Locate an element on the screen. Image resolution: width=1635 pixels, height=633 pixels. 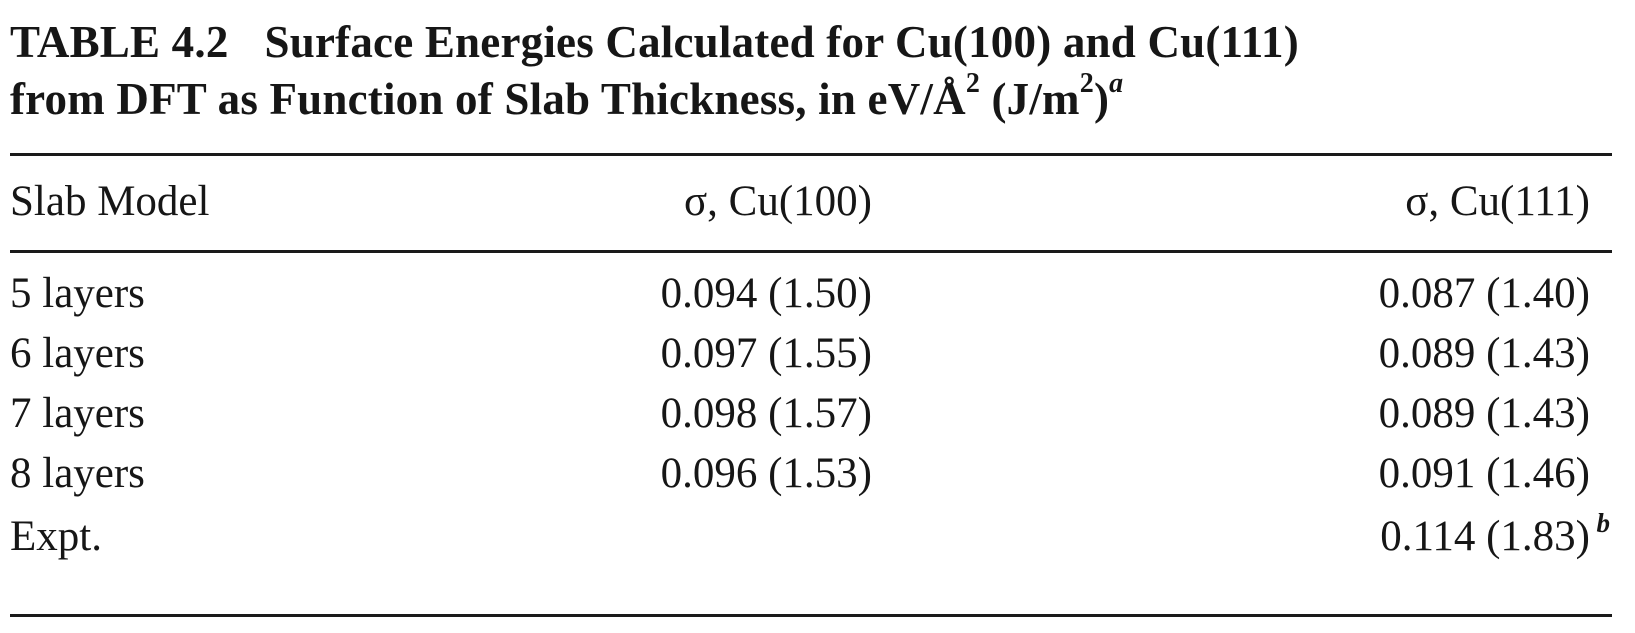
cell-cu100: 0.098 (1.57) is located at coordinates (766, 413).